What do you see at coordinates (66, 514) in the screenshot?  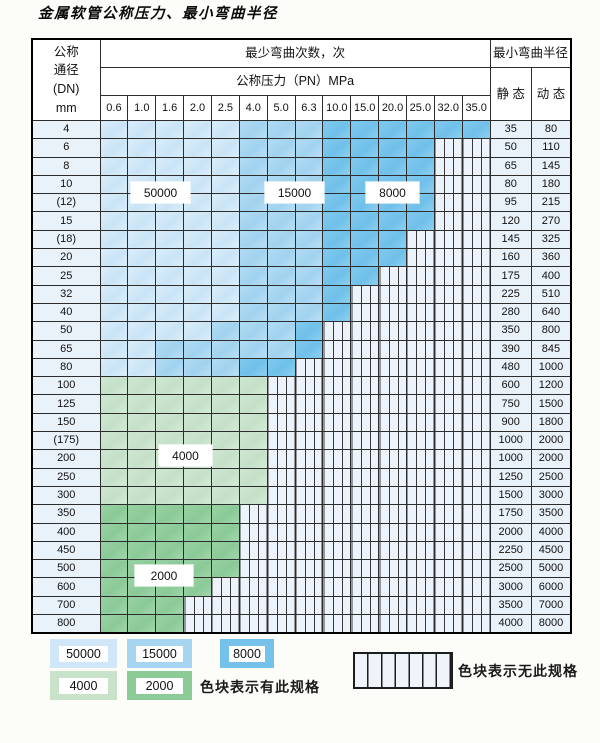 I see `dn-cell: 350` at bounding box center [66, 514].